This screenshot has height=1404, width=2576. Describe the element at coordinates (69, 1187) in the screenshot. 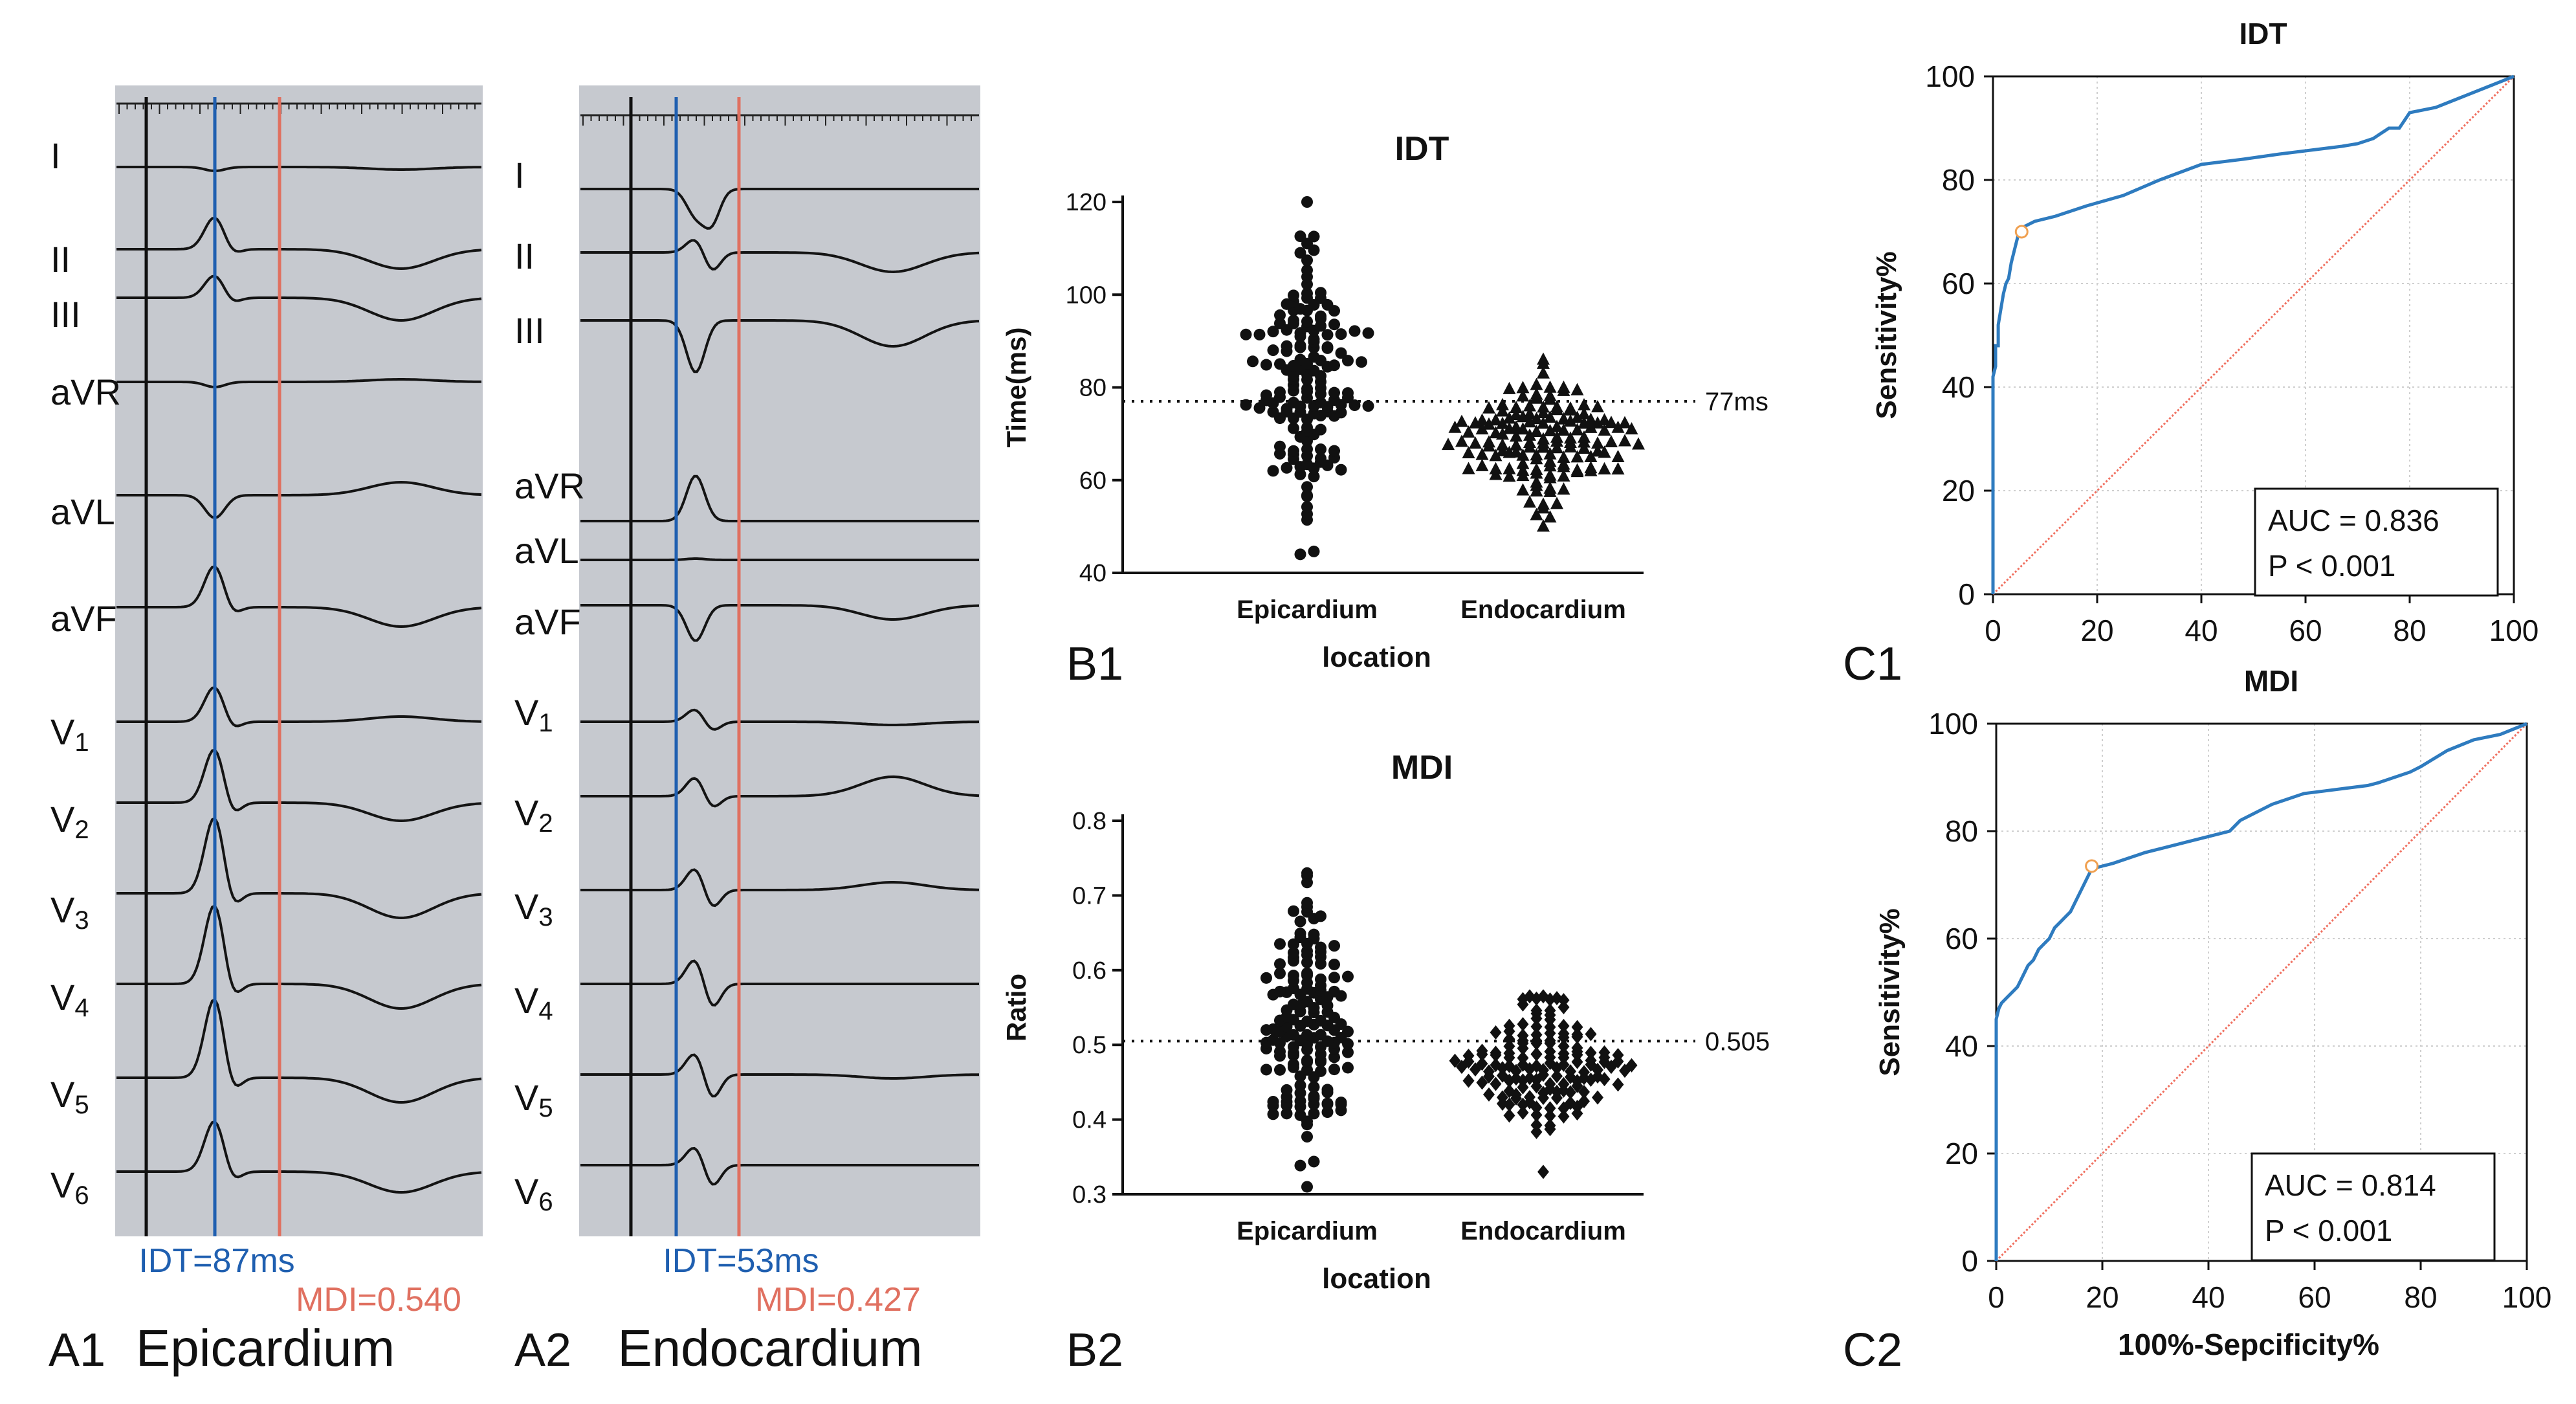

I see `lead-label-v6: V6` at that location.